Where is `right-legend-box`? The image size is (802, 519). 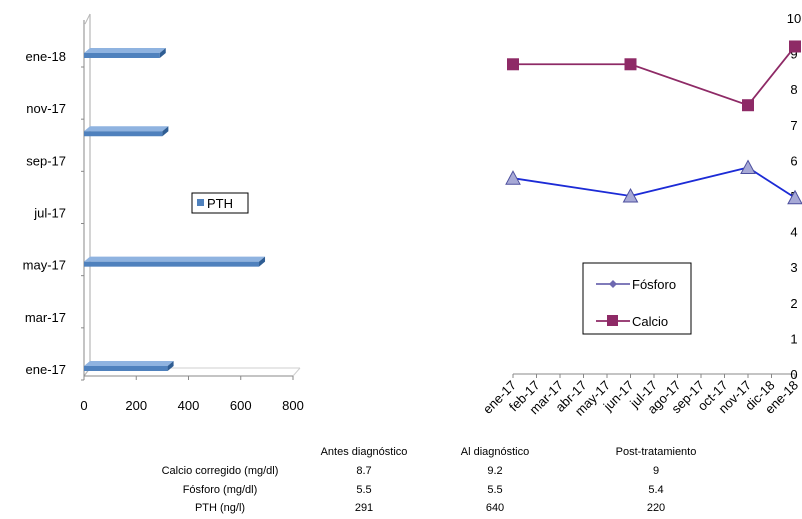 right-legend-box is located at coordinates (637, 298).